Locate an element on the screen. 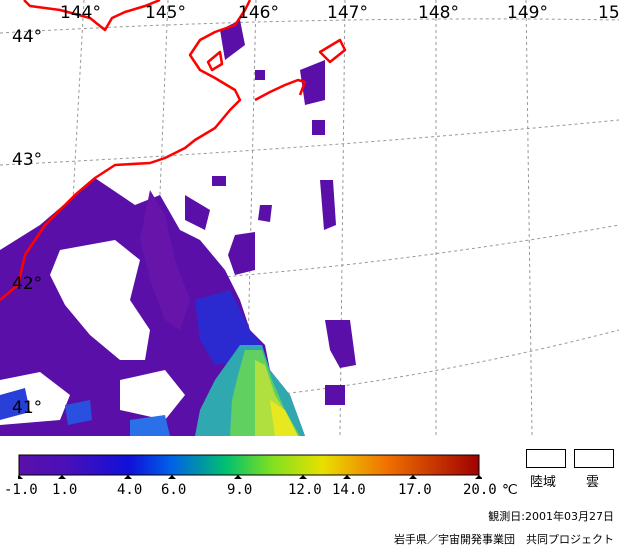  colorbar-tick: 17.0 is located at coordinates (415, 490).